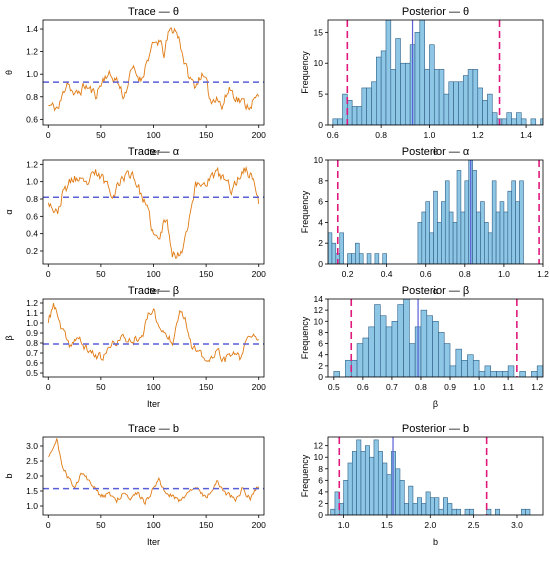 Image resolution: width=550 pixels, height=561 pixels. I want to click on y-tick-label: 0.6, so click(32, 363).